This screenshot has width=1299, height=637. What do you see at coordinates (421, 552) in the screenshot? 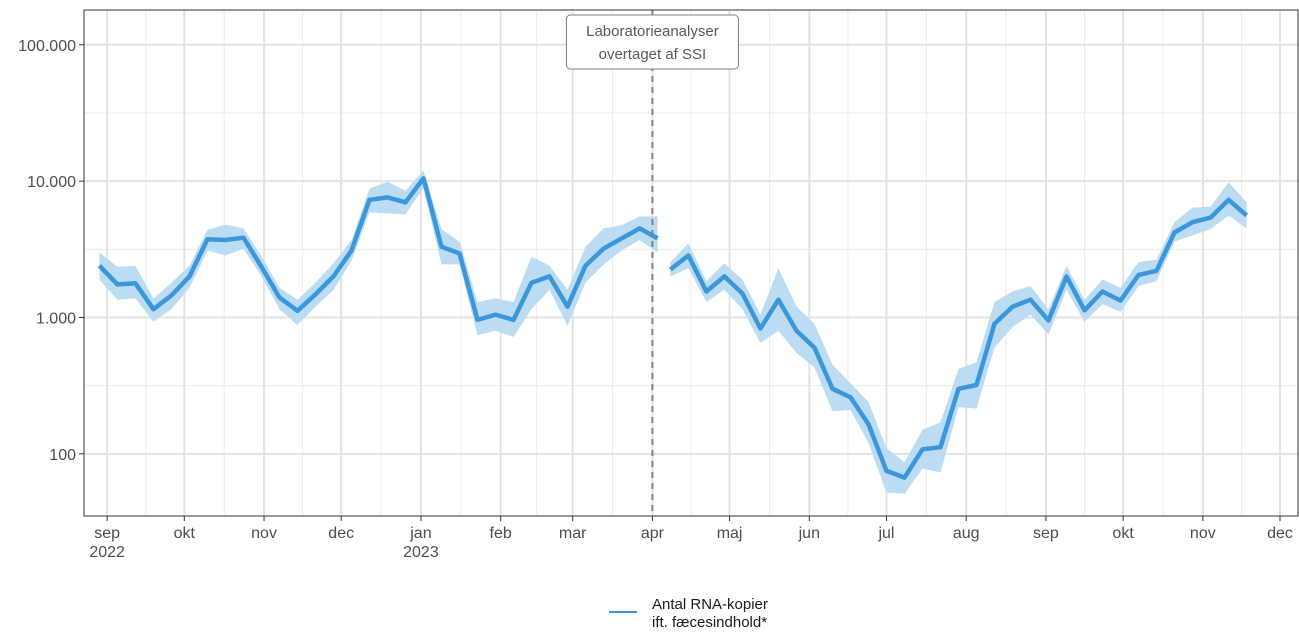
I see `x-tick-year-label: 2023` at bounding box center [421, 552].